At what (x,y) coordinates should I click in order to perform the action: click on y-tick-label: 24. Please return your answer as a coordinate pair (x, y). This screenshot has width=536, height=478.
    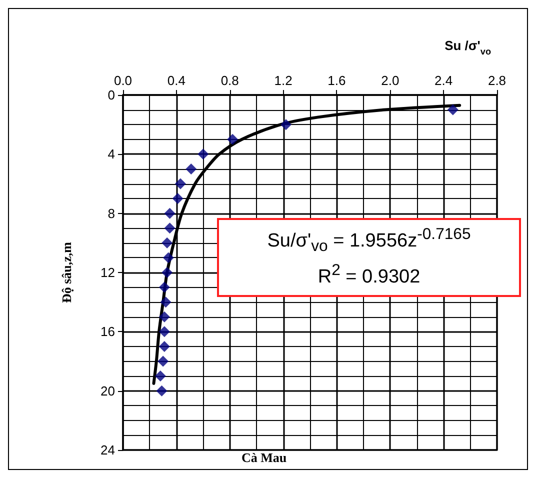
    Looking at the image, I should click on (107, 450).